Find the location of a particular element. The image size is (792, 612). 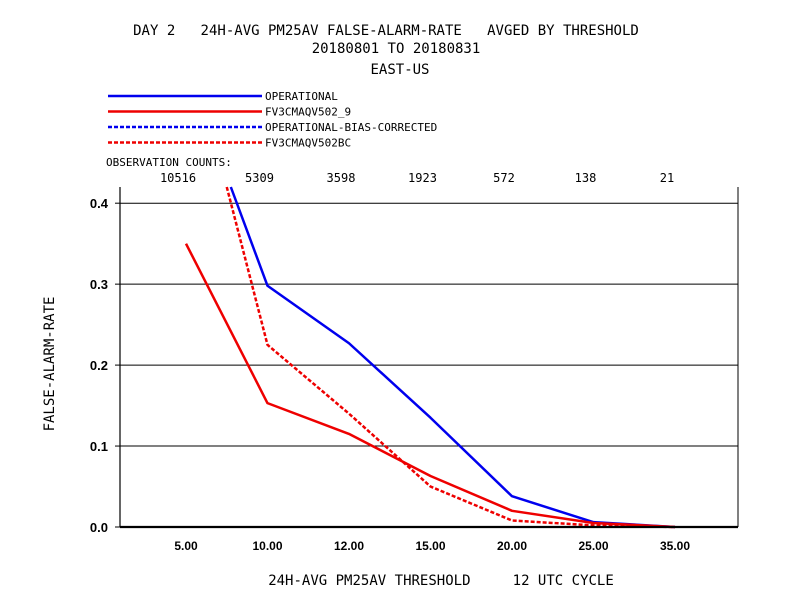

legend-label: FV3CMAQV502BC is located at coordinates (308, 143).